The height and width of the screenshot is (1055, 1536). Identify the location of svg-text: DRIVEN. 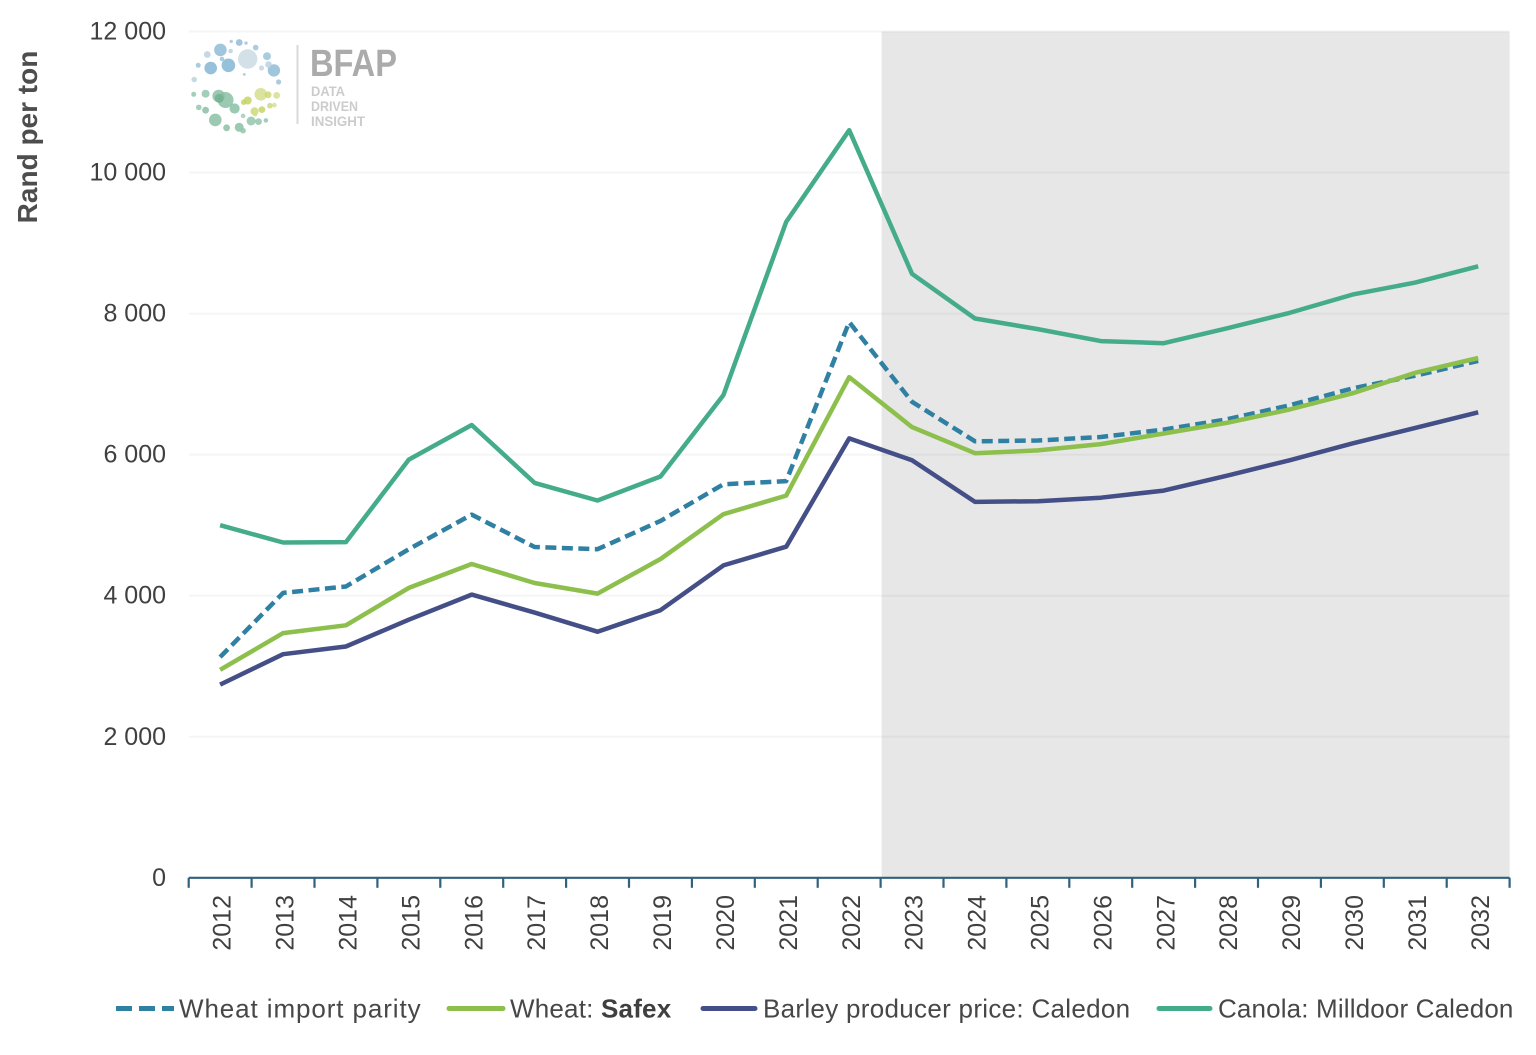
(334, 106).